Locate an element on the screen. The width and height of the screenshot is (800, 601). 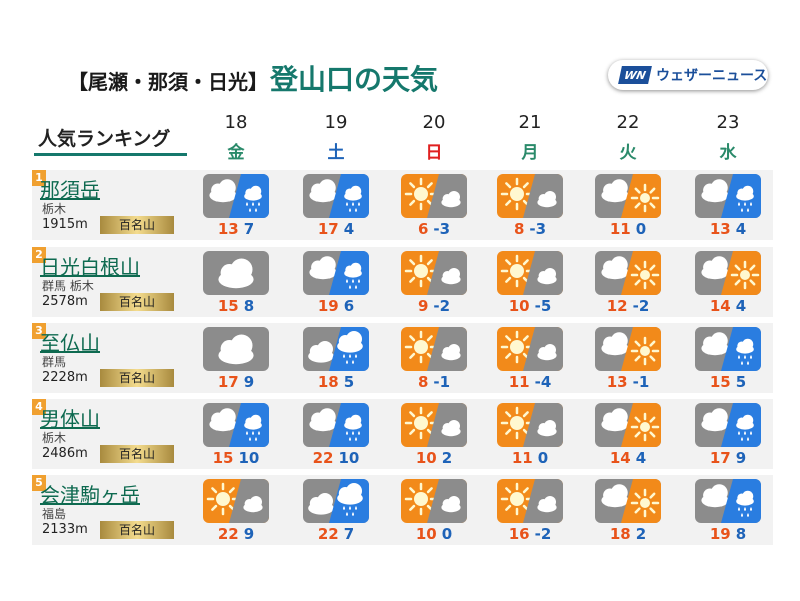
temperature: 17 4 is located at coordinates (336, 229).